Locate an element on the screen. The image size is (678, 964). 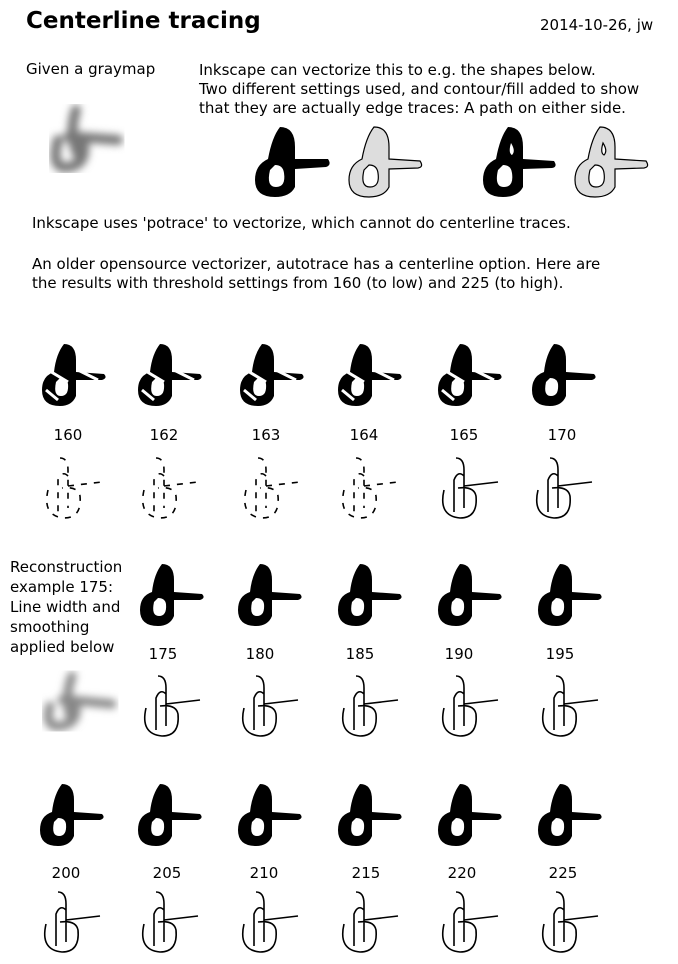
page-title: Centerline tracing is located at coordinates (143, 21).